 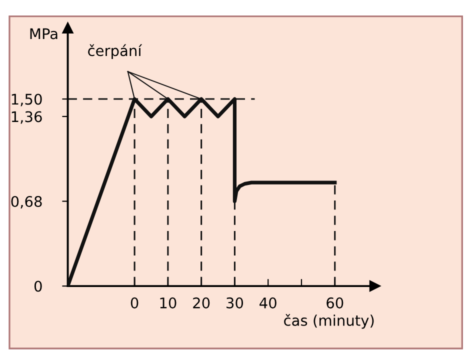 I want to click on y-tick-label: 1,36, so click(x=27, y=117).